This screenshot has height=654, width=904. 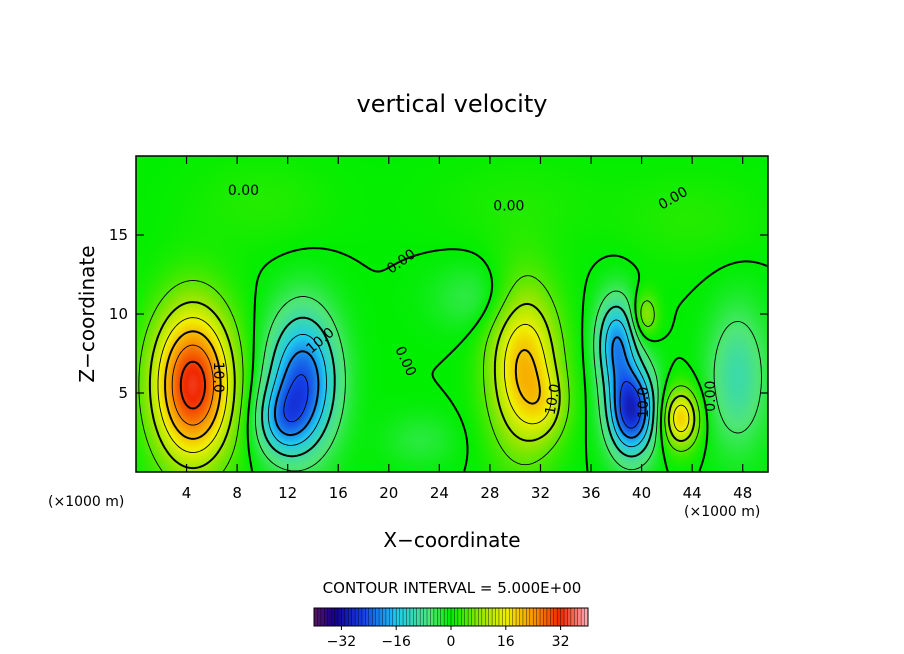 I want to click on colorbar-tick-label: 0, so click(x=451, y=642).